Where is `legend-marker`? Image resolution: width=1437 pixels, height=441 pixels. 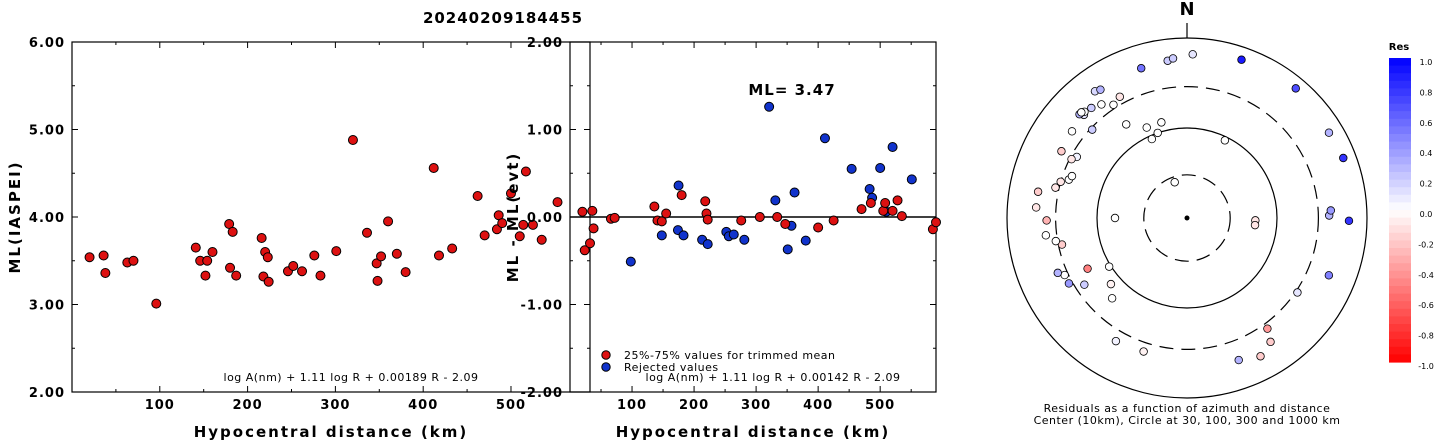 legend-marker is located at coordinates (606, 355).